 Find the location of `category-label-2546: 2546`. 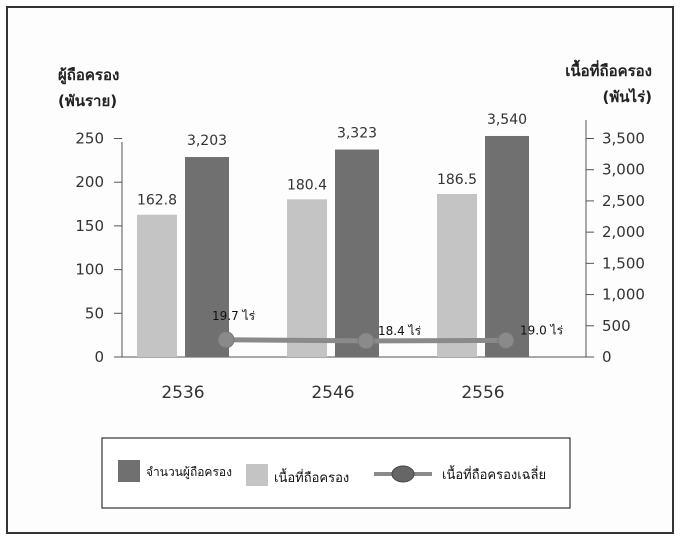

category-label-2546: 2546 is located at coordinates (332, 393).